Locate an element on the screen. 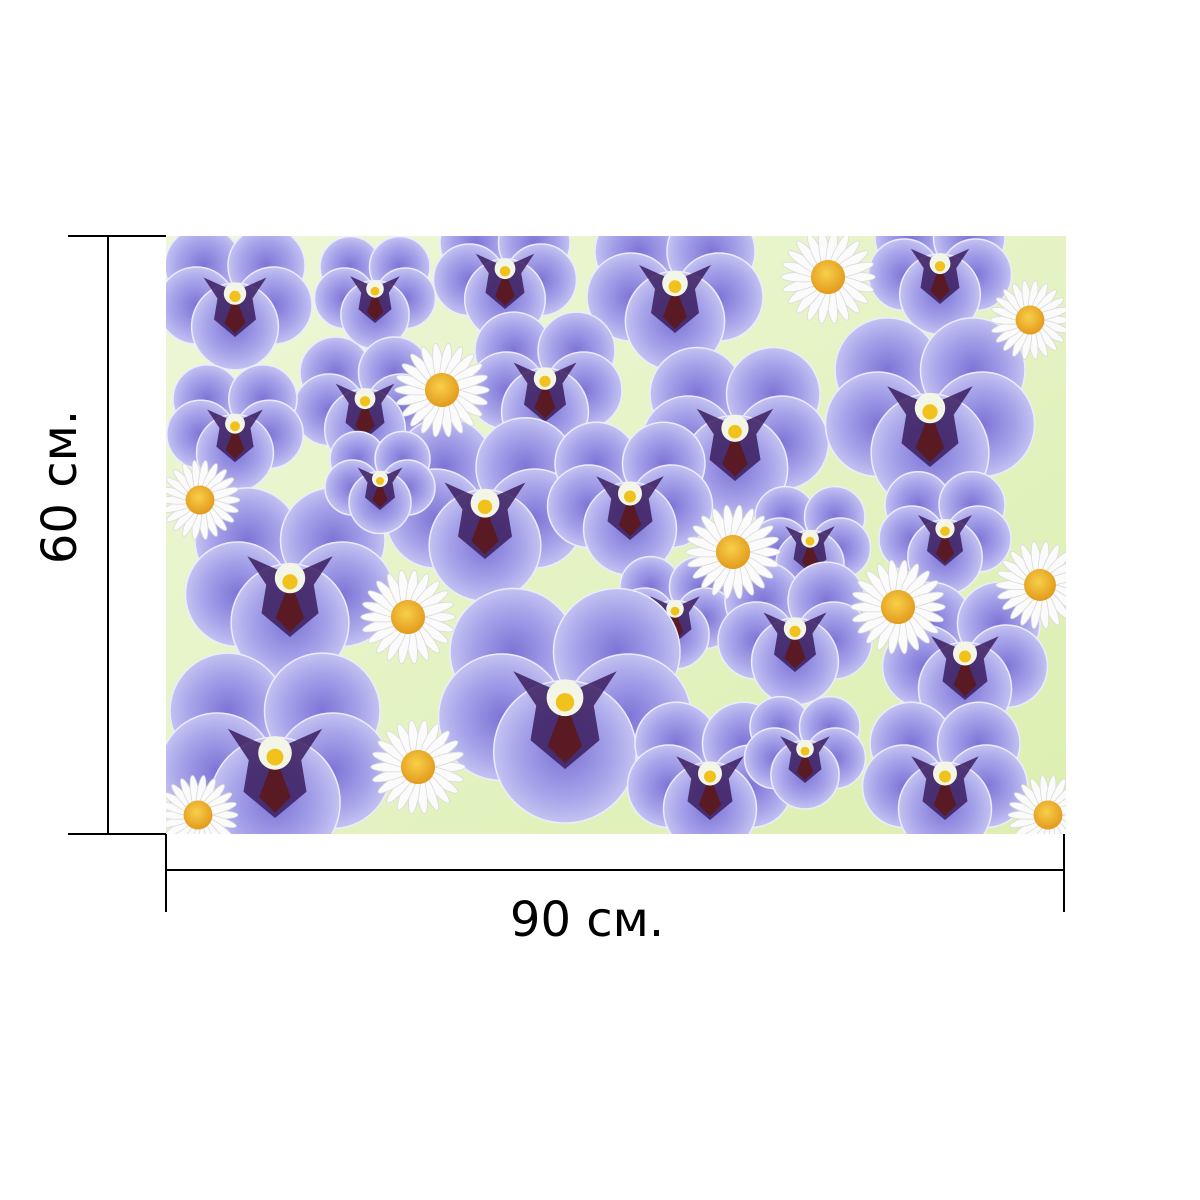 This screenshot has height=1200, width=1200. height-label: 60 см. is located at coordinates (60, 487).